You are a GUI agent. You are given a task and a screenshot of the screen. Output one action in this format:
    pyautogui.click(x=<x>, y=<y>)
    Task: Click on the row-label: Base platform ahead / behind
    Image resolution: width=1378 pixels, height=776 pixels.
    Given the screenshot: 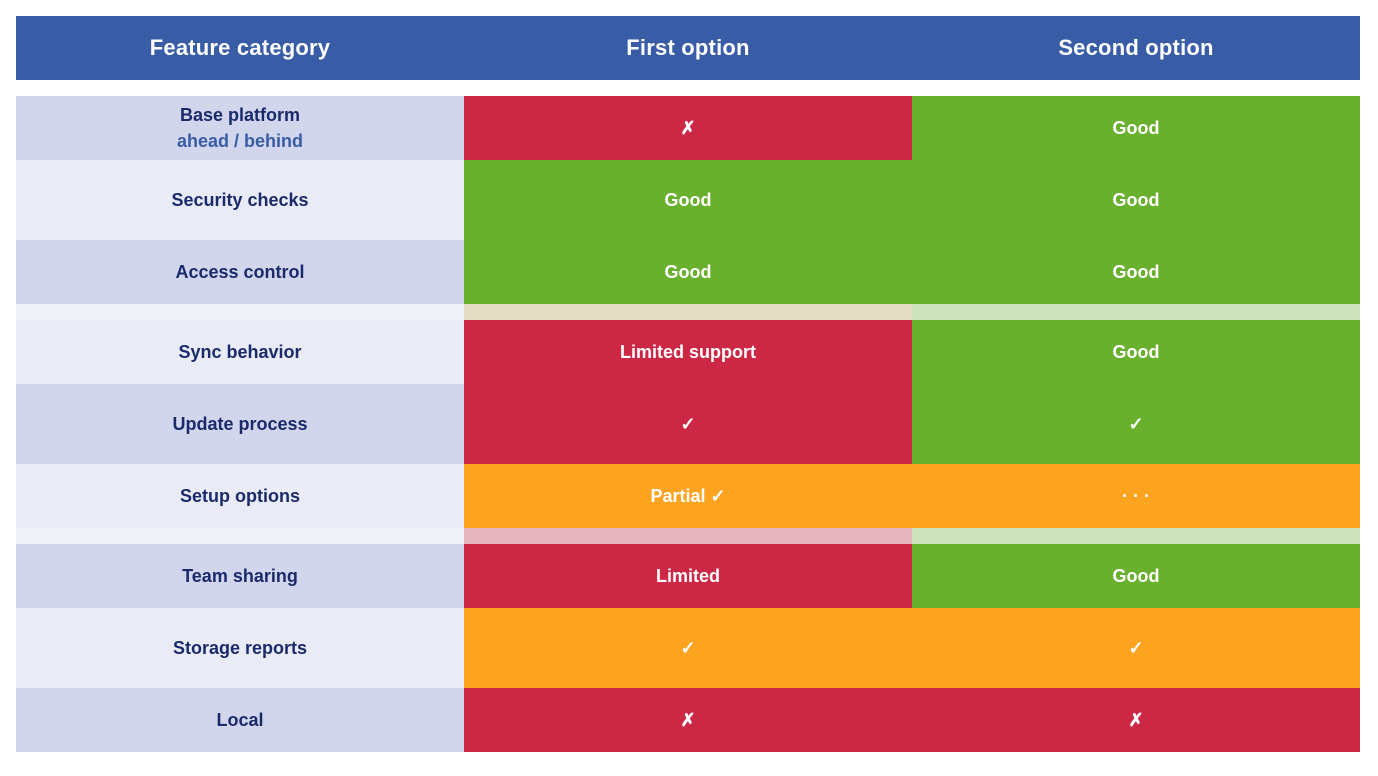 What is the action you would take?
    pyautogui.click(x=240, y=128)
    